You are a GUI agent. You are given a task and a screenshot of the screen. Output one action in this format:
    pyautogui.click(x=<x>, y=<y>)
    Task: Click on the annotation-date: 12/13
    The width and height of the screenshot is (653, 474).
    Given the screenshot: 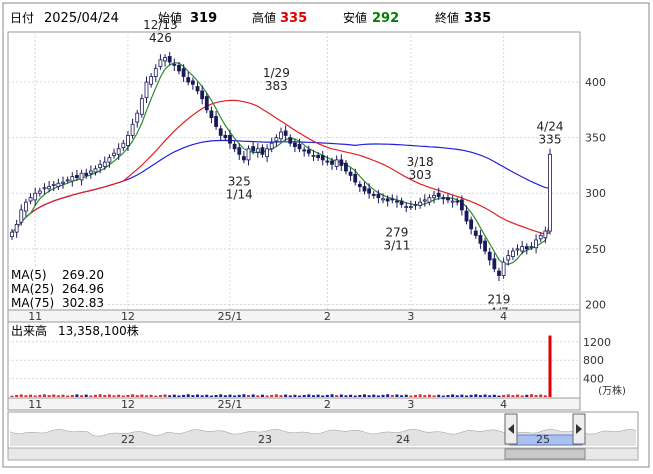 What is the action you would take?
    pyautogui.click(x=160, y=25)
    